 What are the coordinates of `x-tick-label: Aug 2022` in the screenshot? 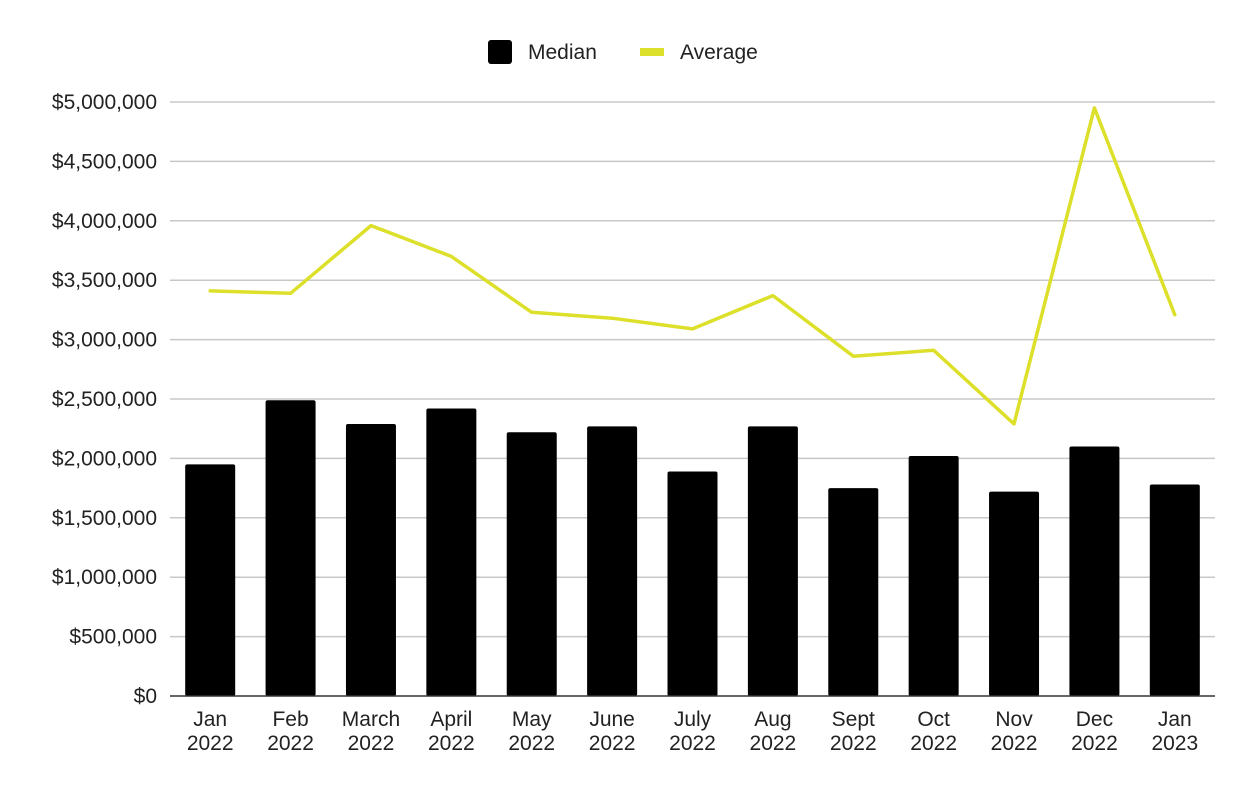 It's located at (773, 731).